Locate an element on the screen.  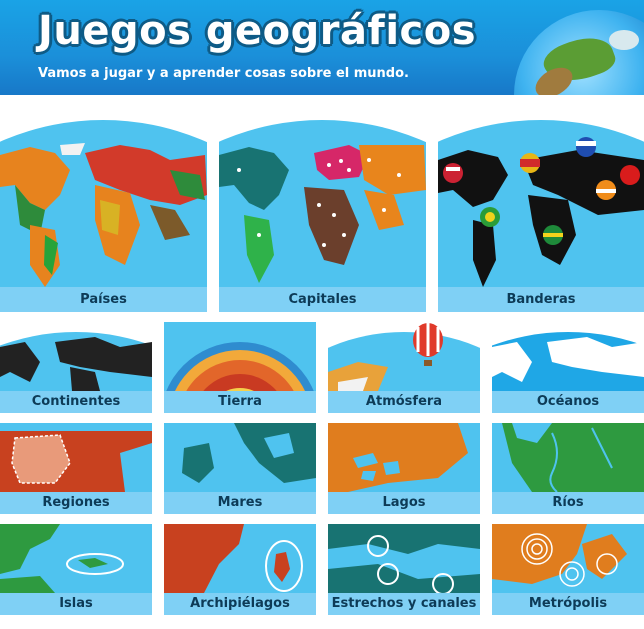
tile-capitales: Capitales is located at coordinates (322, 213).